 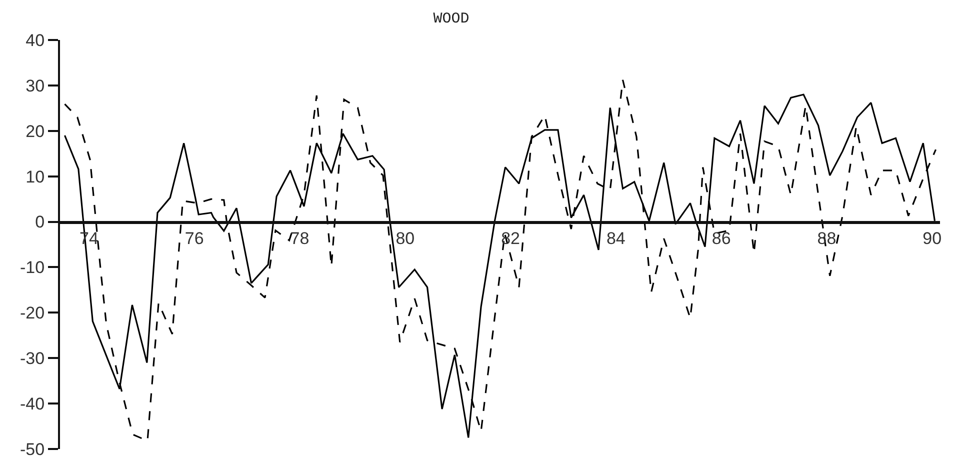 What do you see at coordinates (194, 238) in the screenshot?
I see `x-tick-label: 76` at bounding box center [194, 238].